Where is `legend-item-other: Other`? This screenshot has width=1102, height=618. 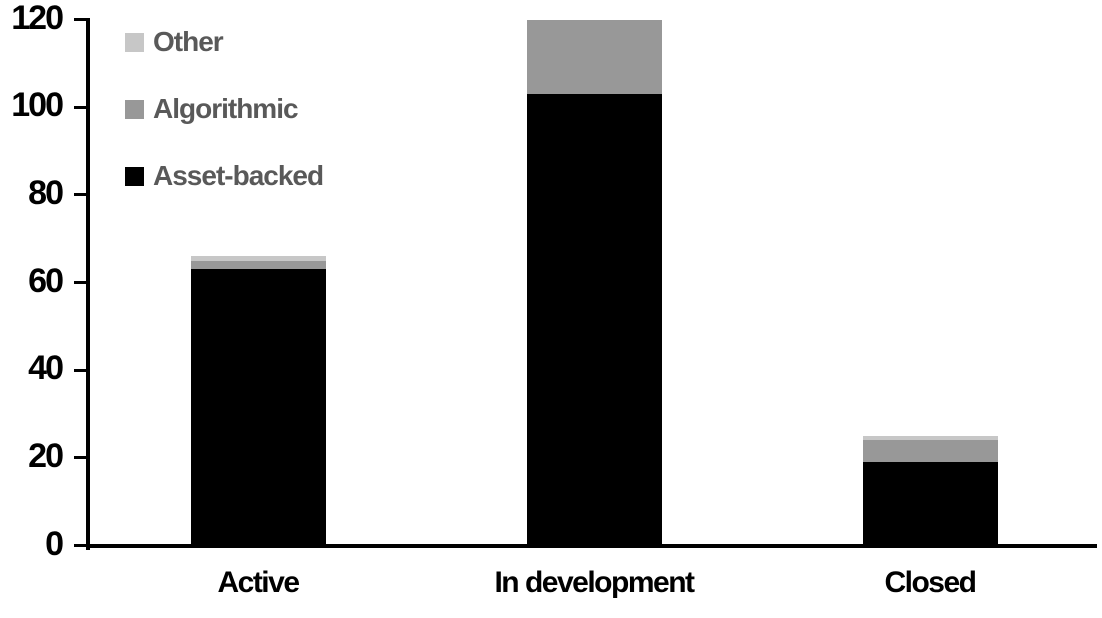 legend-item-other: Other is located at coordinates (174, 42).